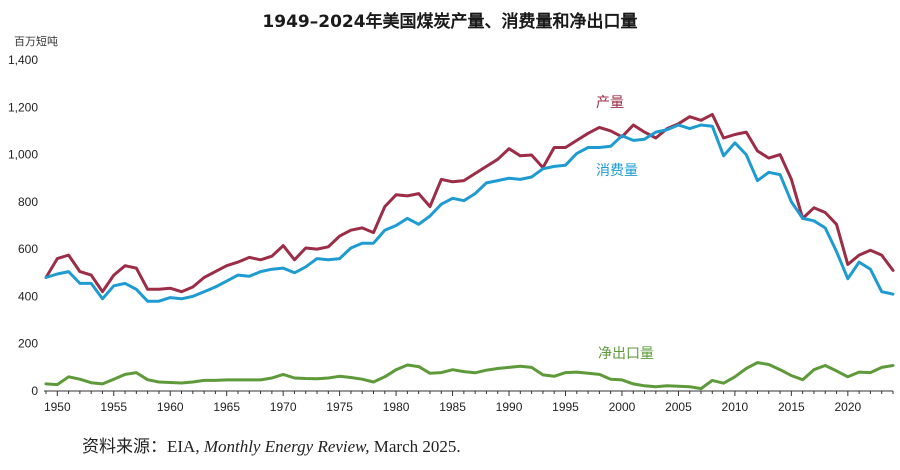  What do you see at coordinates (23, 60) in the screenshot?
I see `y-tick-label: 1,400` at bounding box center [23, 60].